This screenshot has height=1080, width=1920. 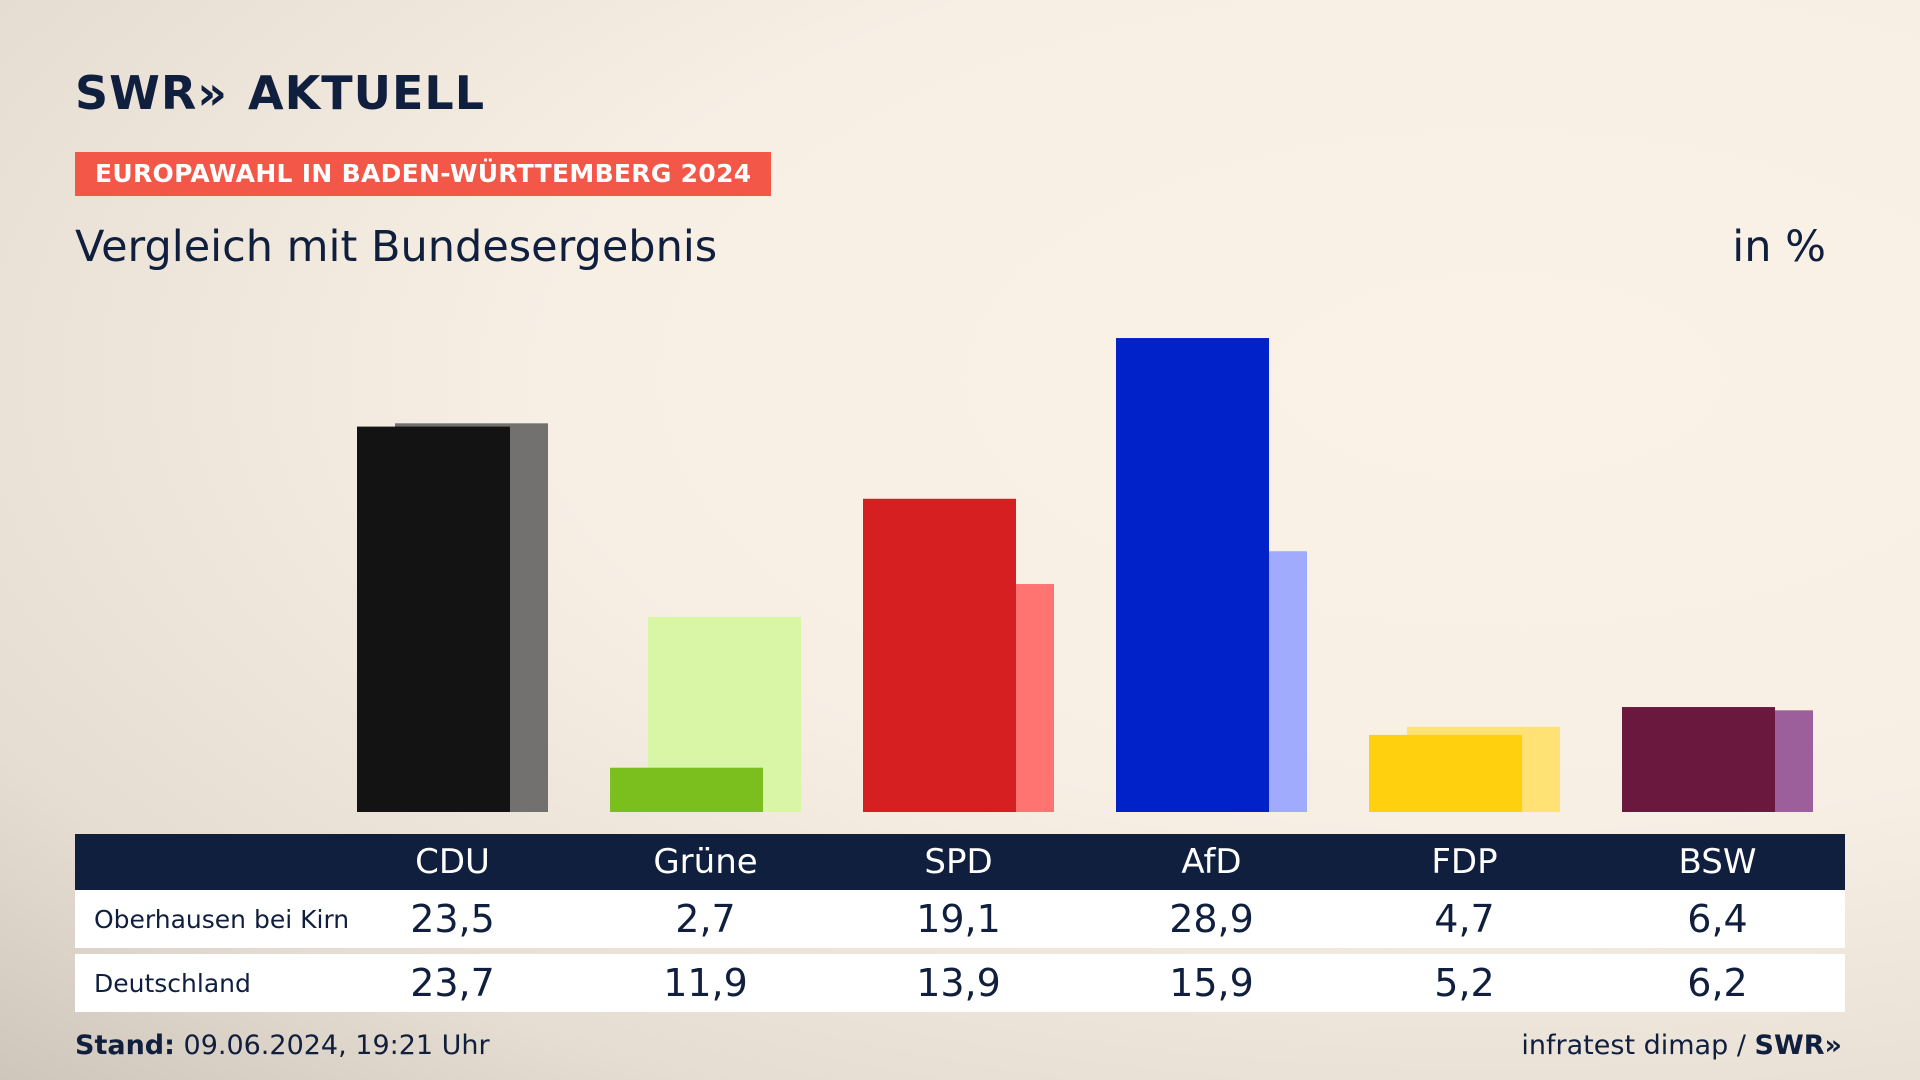 I want to click on party-label-bsw: BSW, so click(x=1717, y=862).